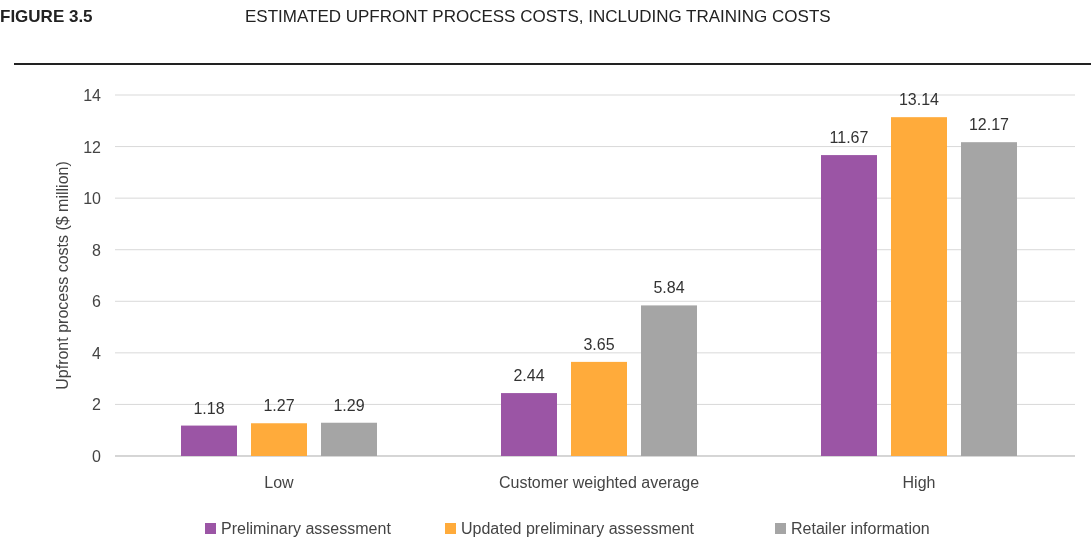  I want to click on chart-subtitle: ESTIMATED UPFRONT PROCESS COSTS, INCLUDING TRAINING COSTS, so click(538, 16).